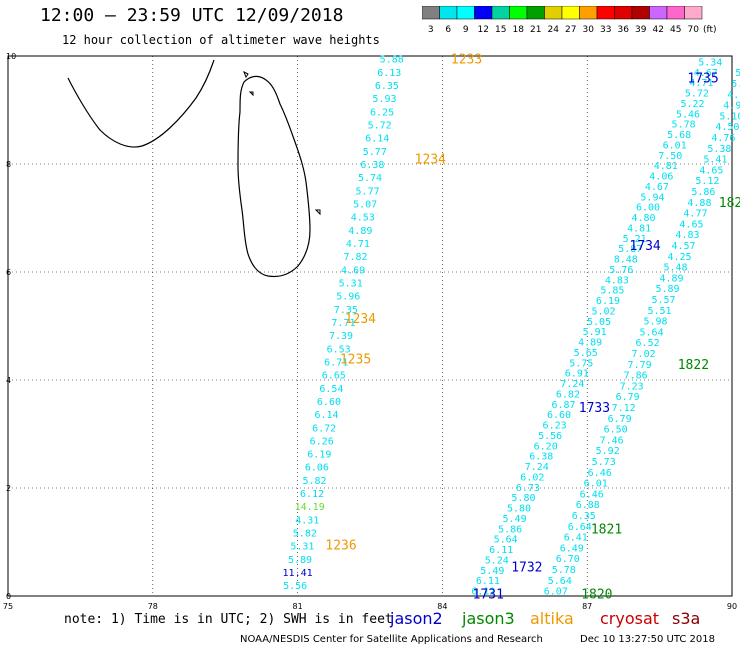 This screenshot has width=740, height=650. Describe the element at coordinates (384, 99) in the screenshot. I see `wave-height-value: 5.93` at that location.